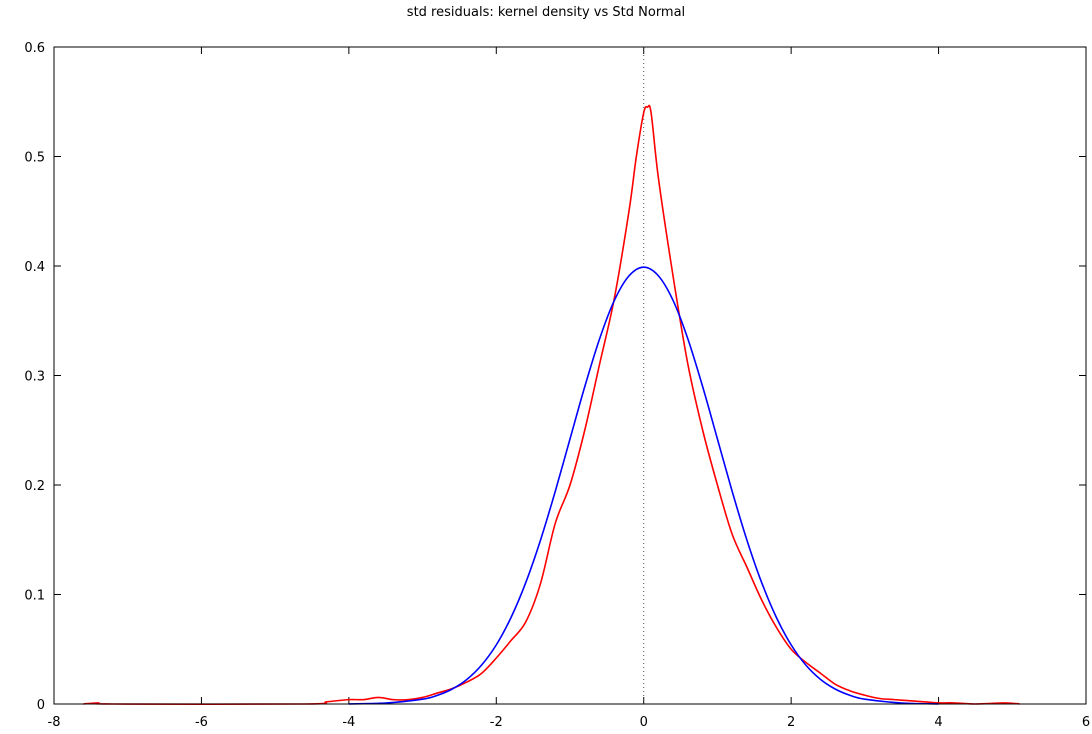 This screenshot has width=1092, height=734. Describe the element at coordinates (201, 722) in the screenshot. I see `x-tick-label: -6` at that location.